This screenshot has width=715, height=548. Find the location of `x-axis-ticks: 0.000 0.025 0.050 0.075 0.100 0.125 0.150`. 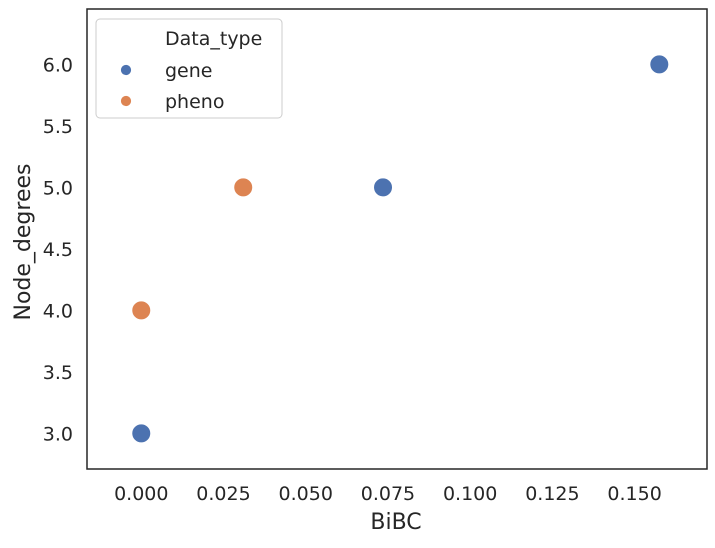

x-axis-ticks: 0.000 0.025 0.050 0.075 0.100 0.125 0.150 is located at coordinates (388, 494).